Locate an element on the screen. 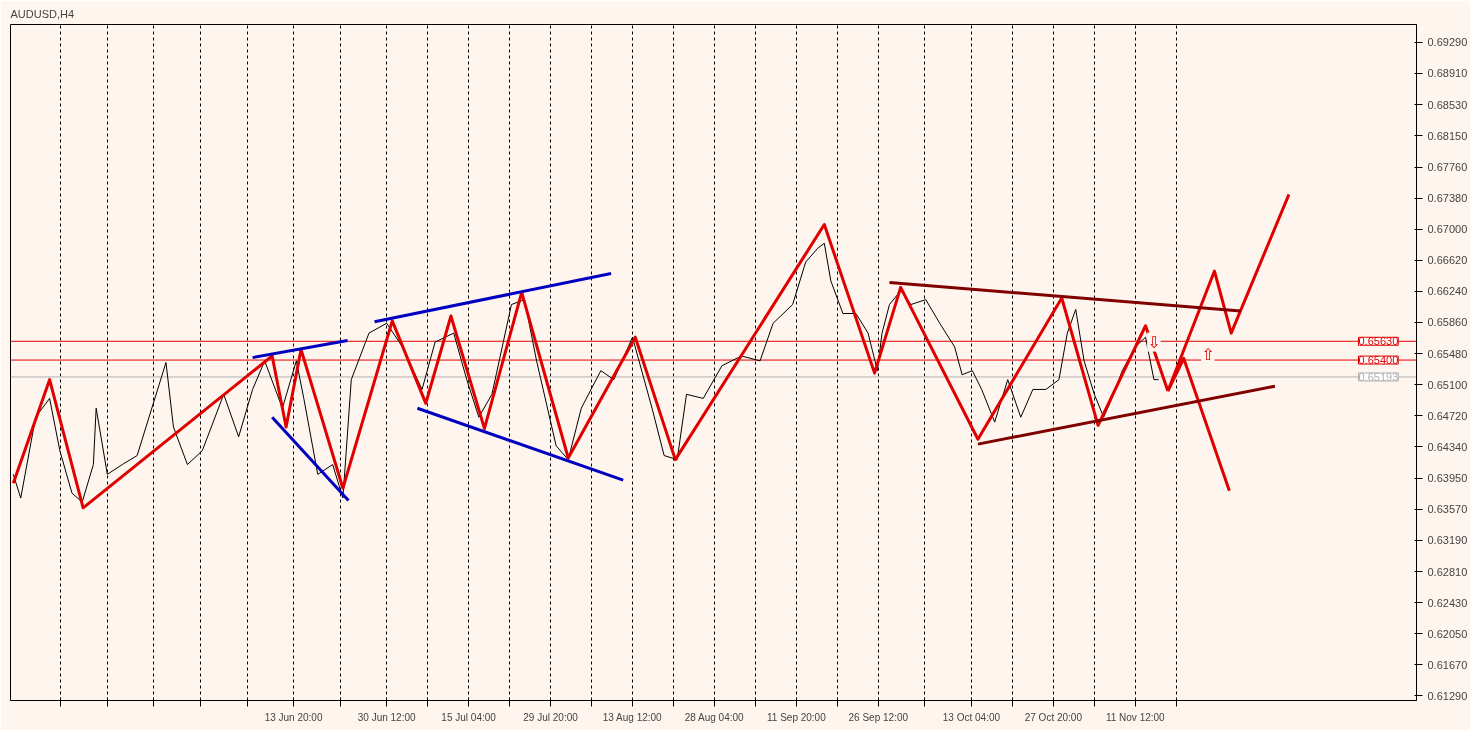 This screenshot has width=1480, height=741. y-tick-label: 0.61670 is located at coordinates (1447, 664).